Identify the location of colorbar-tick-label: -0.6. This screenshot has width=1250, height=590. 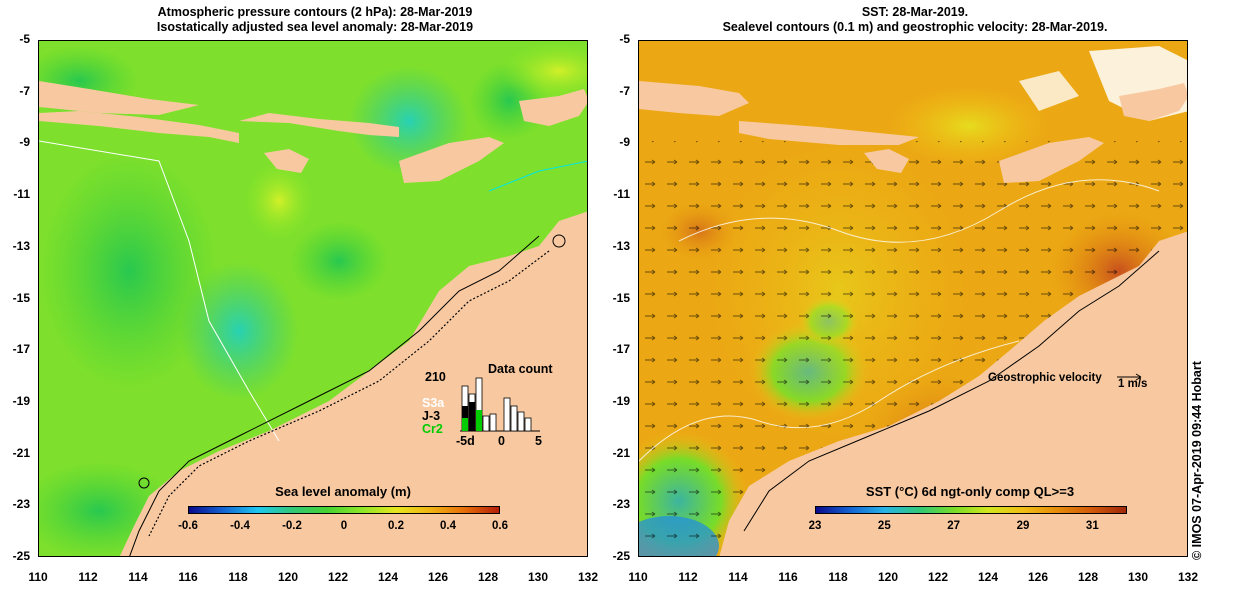
(188, 526).